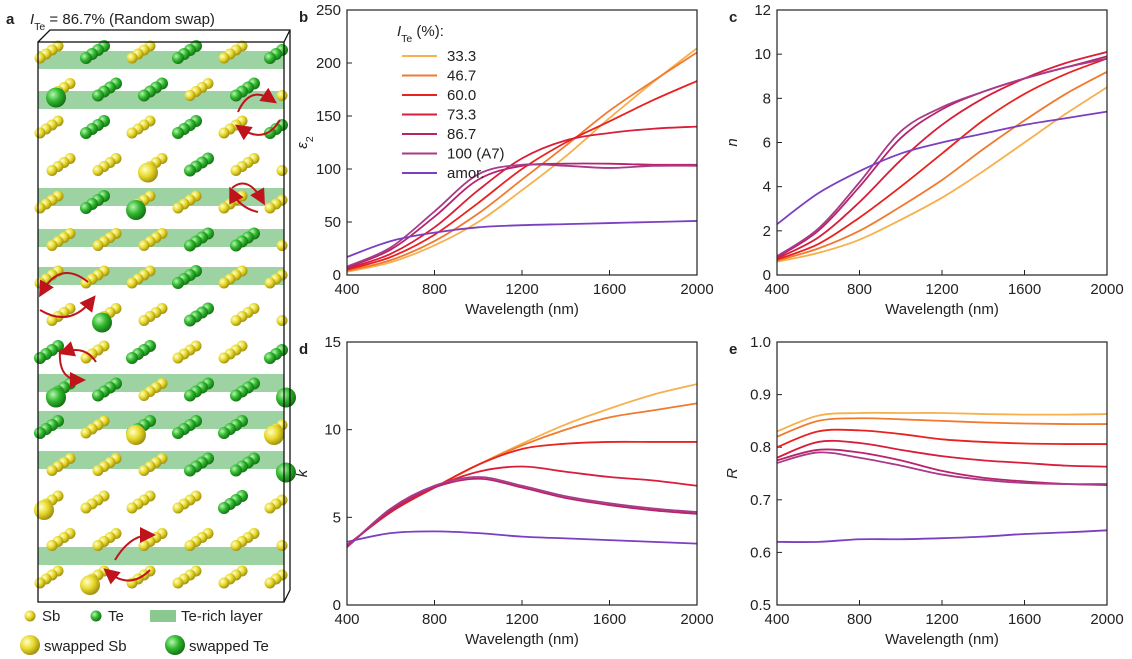 This screenshot has height=659, width=1132. What do you see at coordinates (302, 472) in the screenshot?
I see `y-axis-label-part: k` at bounding box center [302, 472].